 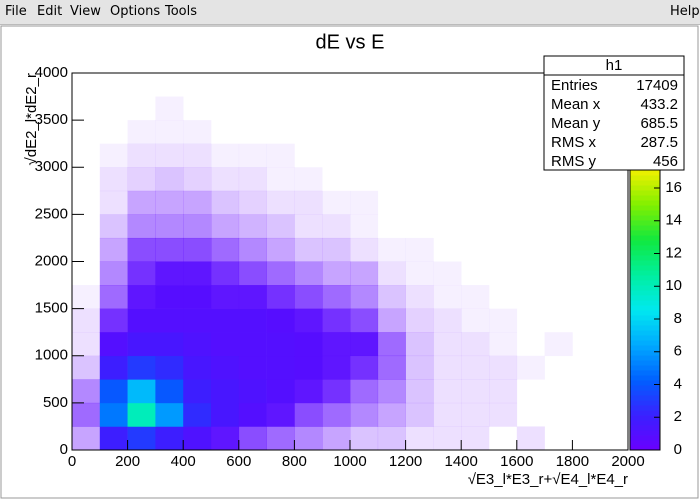 I want to click on chart-title: dE vs E, so click(x=350, y=42).